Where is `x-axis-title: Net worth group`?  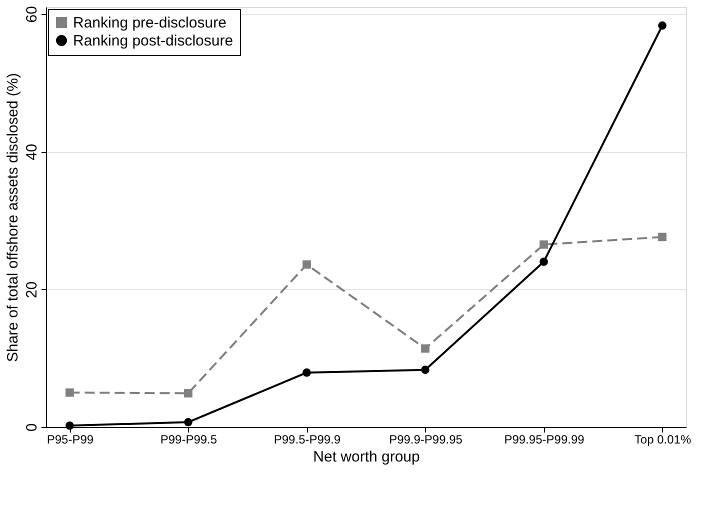
x-axis-title: Net worth group is located at coordinates (366, 457).